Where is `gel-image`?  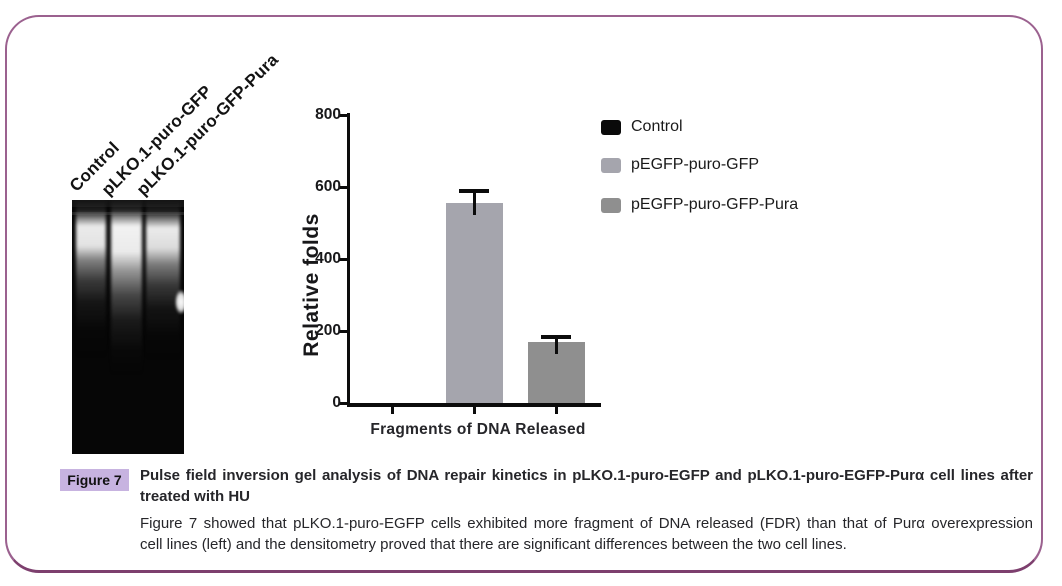 gel-image is located at coordinates (128, 327).